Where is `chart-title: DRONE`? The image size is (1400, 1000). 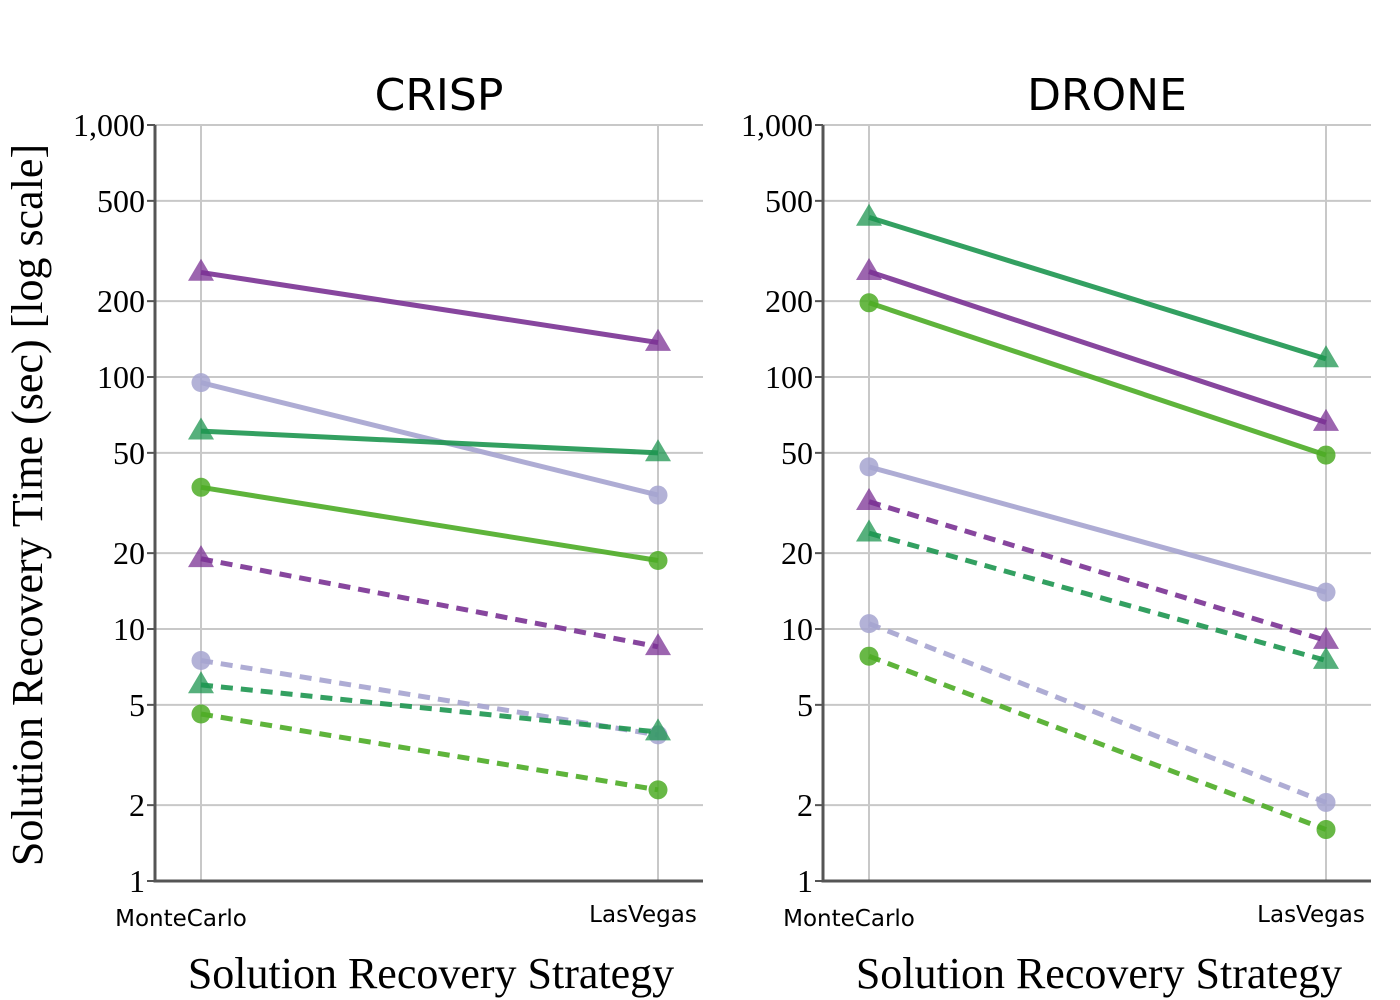 chart-title: DRONE is located at coordinates (1107, 95).